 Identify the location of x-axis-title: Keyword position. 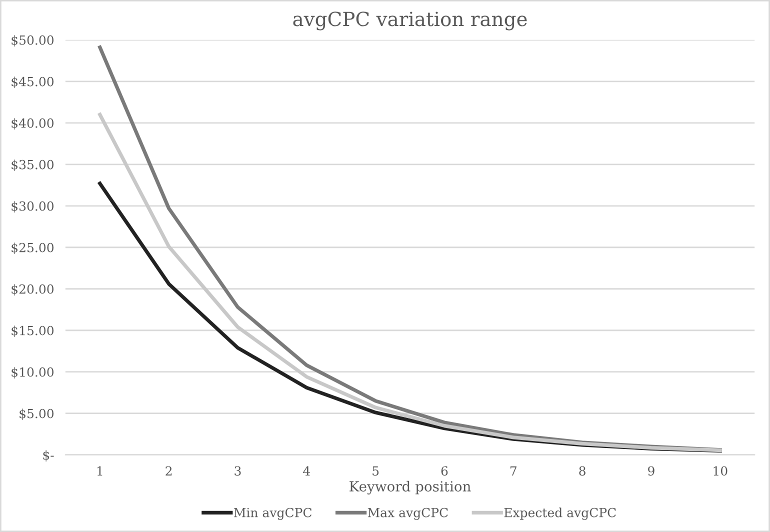
(410, 487).